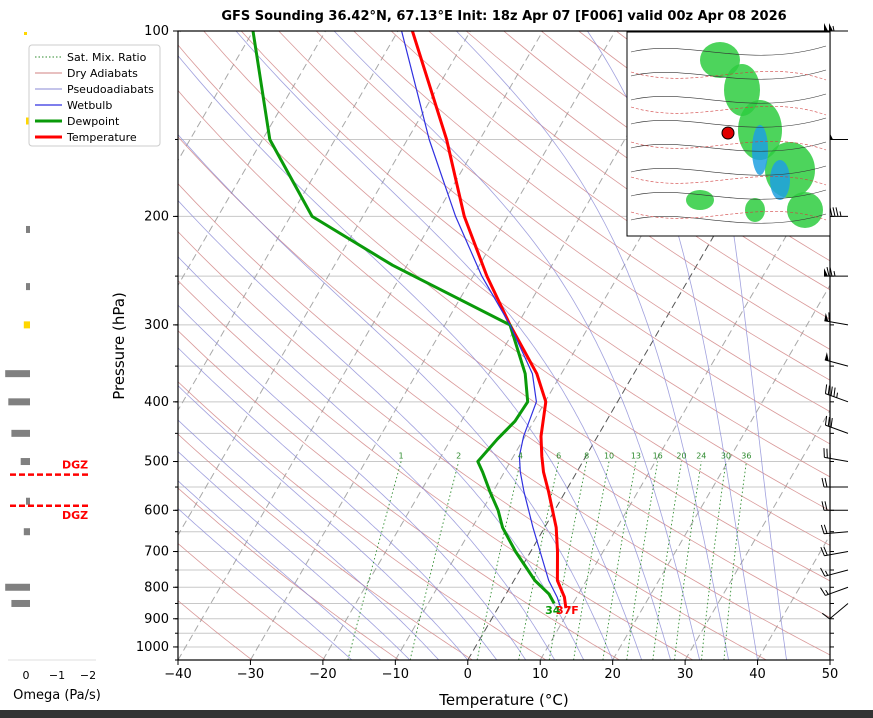 The height and width of the screenshot is (718, 873). Describe the element at coordinates (636, 456) in the screenshot. I see `mixing-ratio-label: 13` at that location.